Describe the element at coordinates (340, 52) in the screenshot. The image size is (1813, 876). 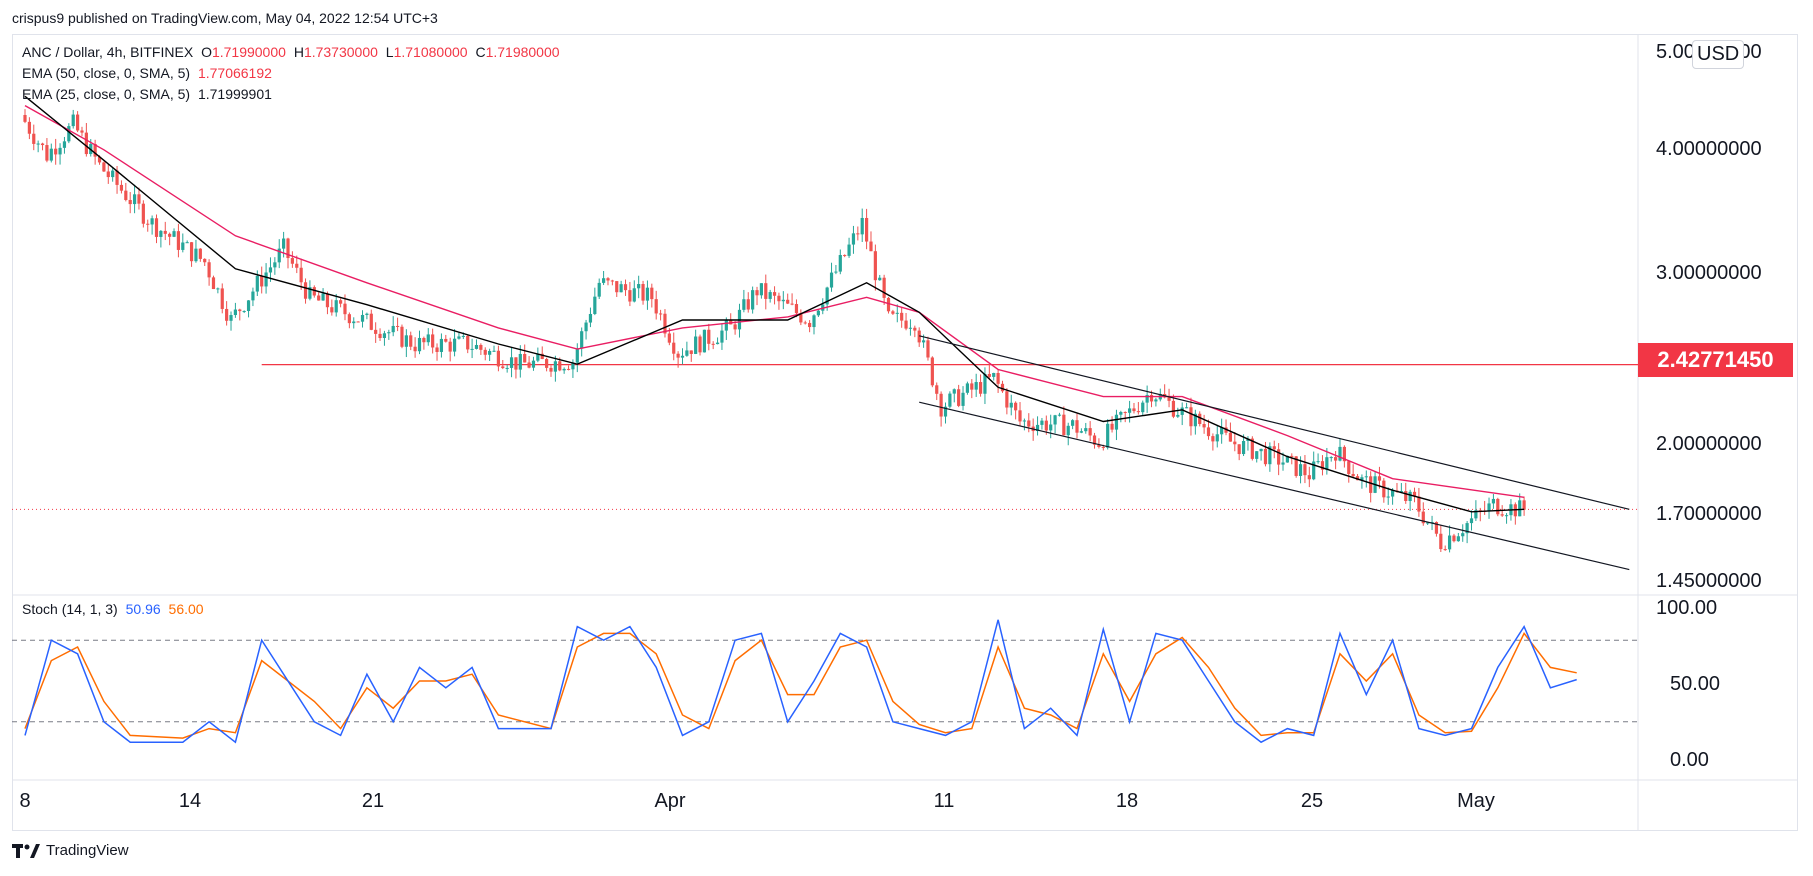
I see `legend-h: 1.73730000` at that location.